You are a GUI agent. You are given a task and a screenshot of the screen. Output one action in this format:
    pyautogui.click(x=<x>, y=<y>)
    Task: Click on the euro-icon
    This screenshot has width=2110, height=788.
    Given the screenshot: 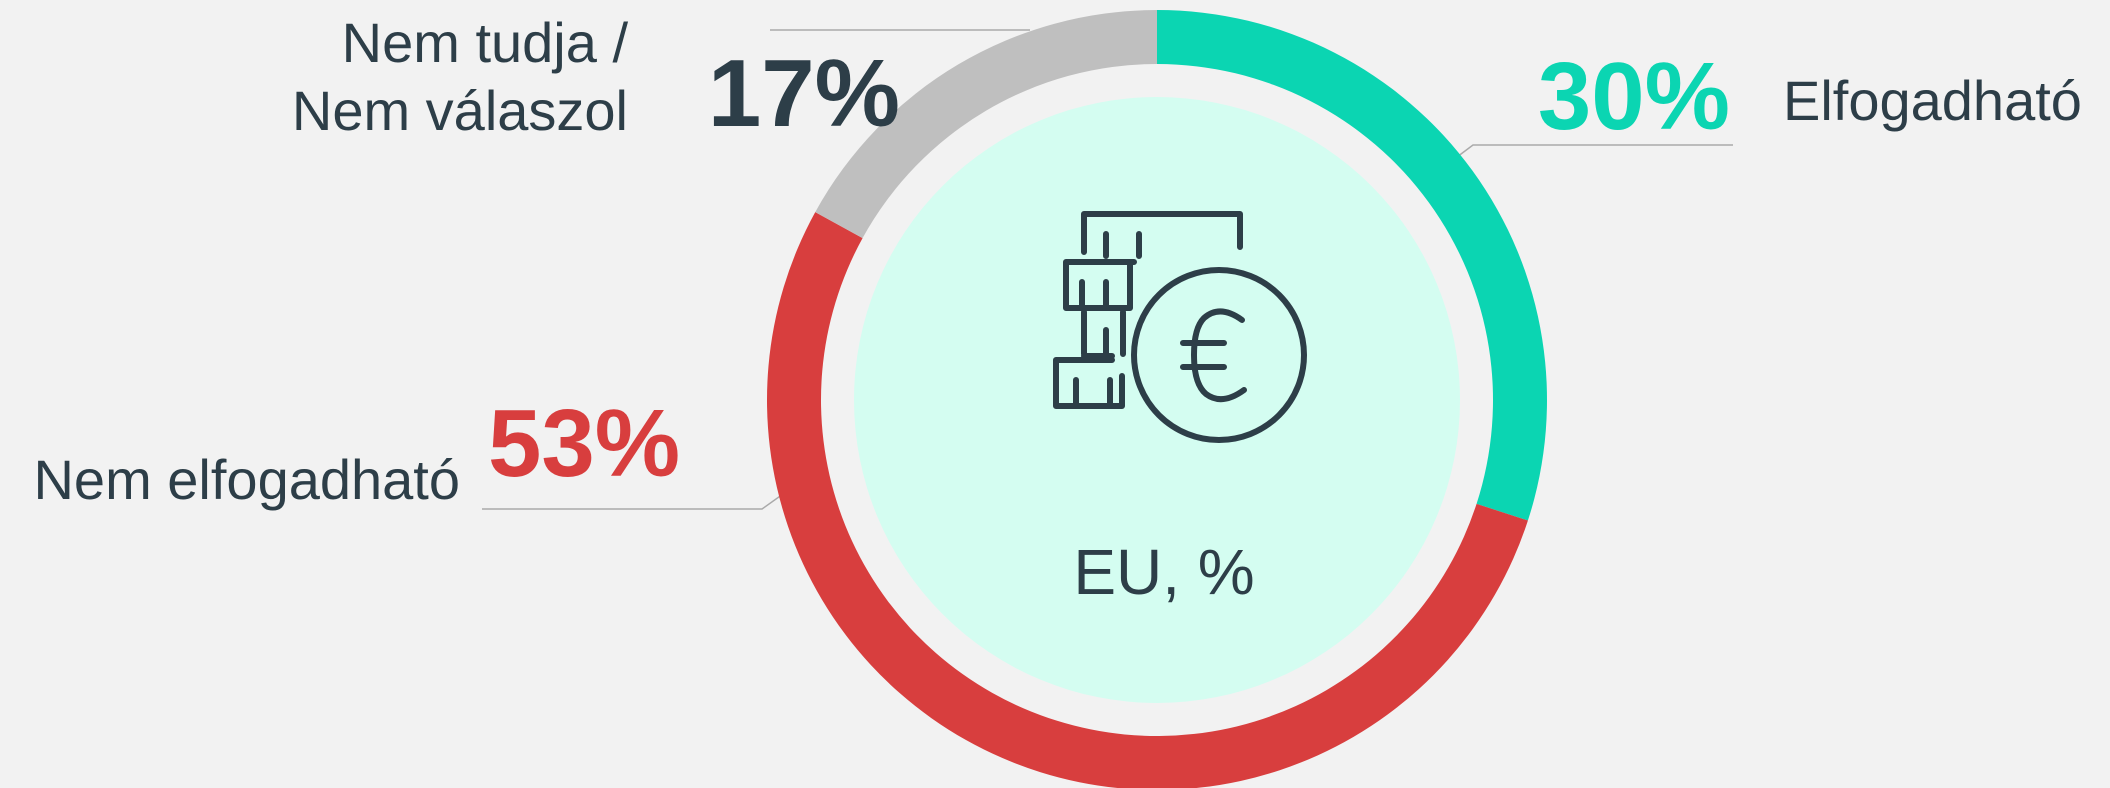 What is the action you would take?
    pyautogui.click(x=1180, y=327)
    